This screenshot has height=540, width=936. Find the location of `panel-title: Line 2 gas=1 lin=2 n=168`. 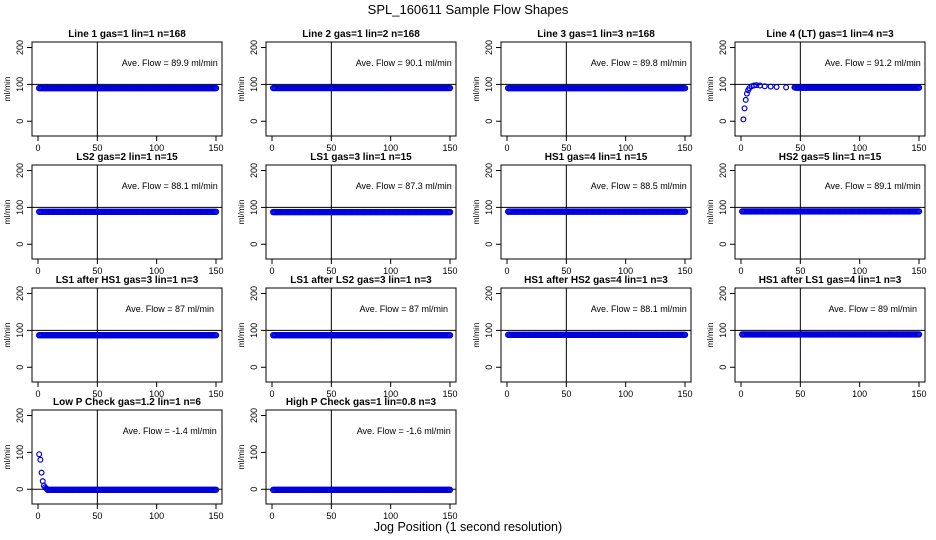

panel-title: Line 2 gas=1 lin=2 n=168 is located at coordinates (361, 34).